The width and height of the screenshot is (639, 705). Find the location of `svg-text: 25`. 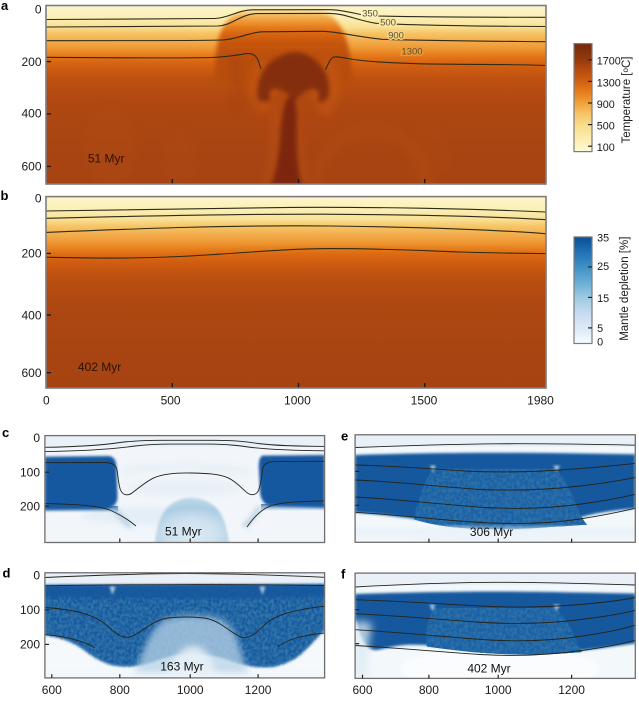

svg-text: 25 is located at coordinates (603, 267).